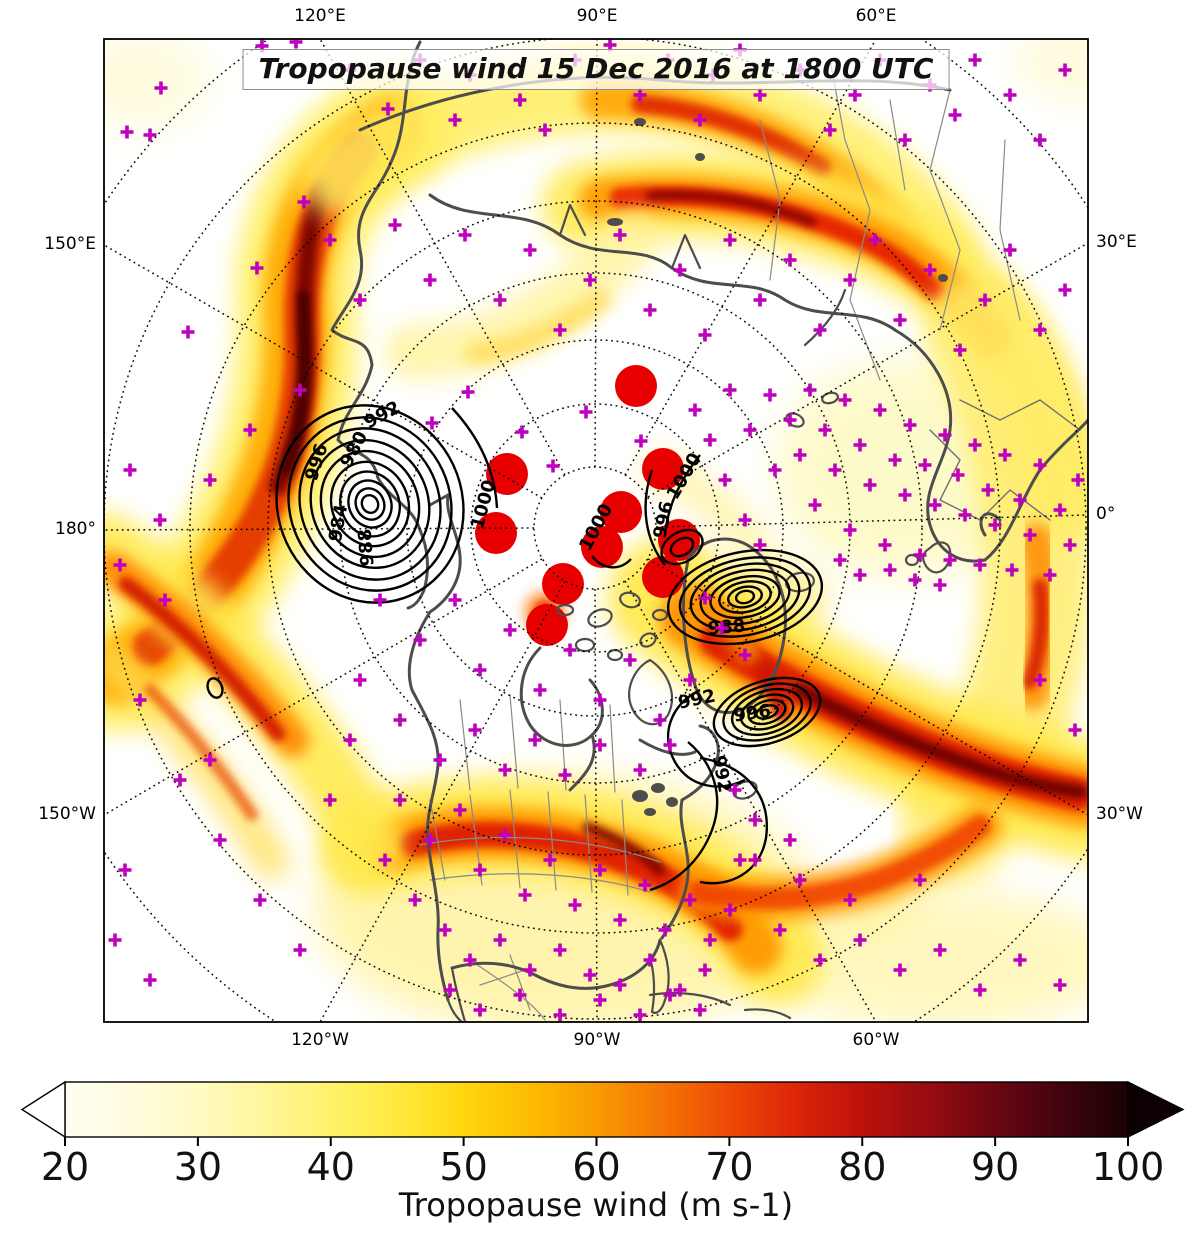 The image size is (1192, 1238). What do you see at coordinates (67, 814) in the screenshot?
I see `longitude-label-left: 150°W` at bounding box center [67, 814].